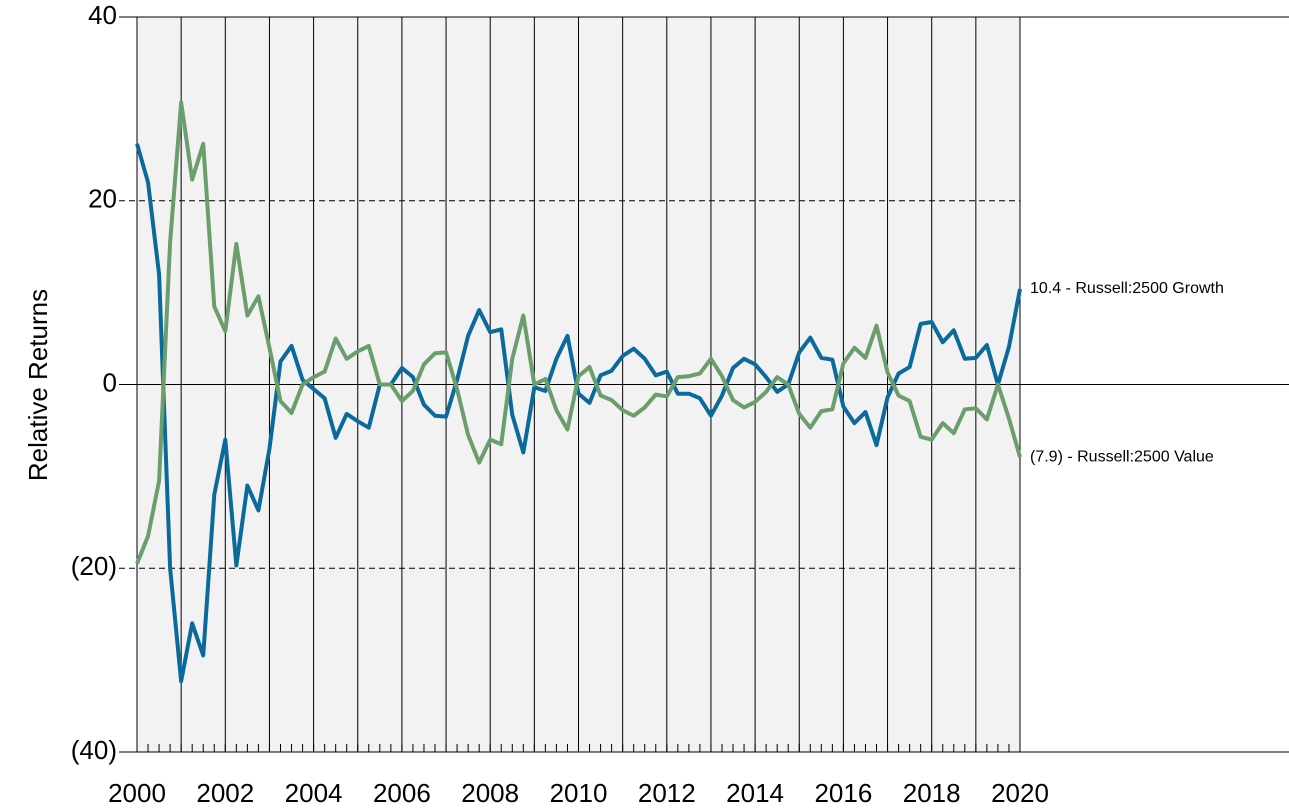  What do you see at coordinates (1020, 793) in the screenshot?
I see `x-tick-label: 2020` at bounding box center [1020, 793].